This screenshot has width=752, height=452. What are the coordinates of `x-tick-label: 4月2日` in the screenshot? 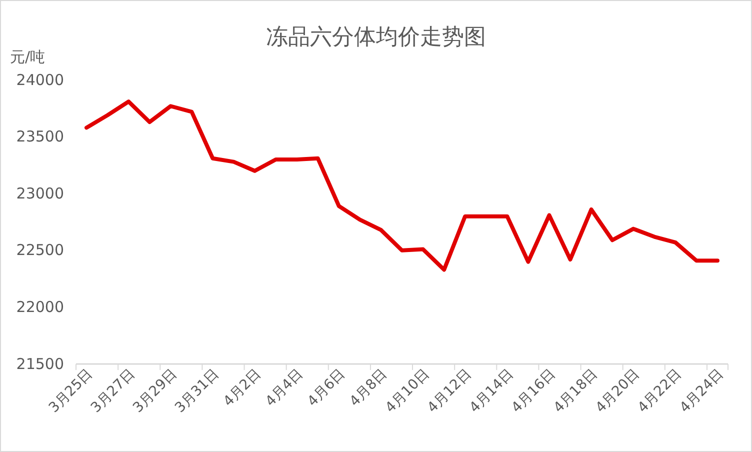 It's located at (242, 388).